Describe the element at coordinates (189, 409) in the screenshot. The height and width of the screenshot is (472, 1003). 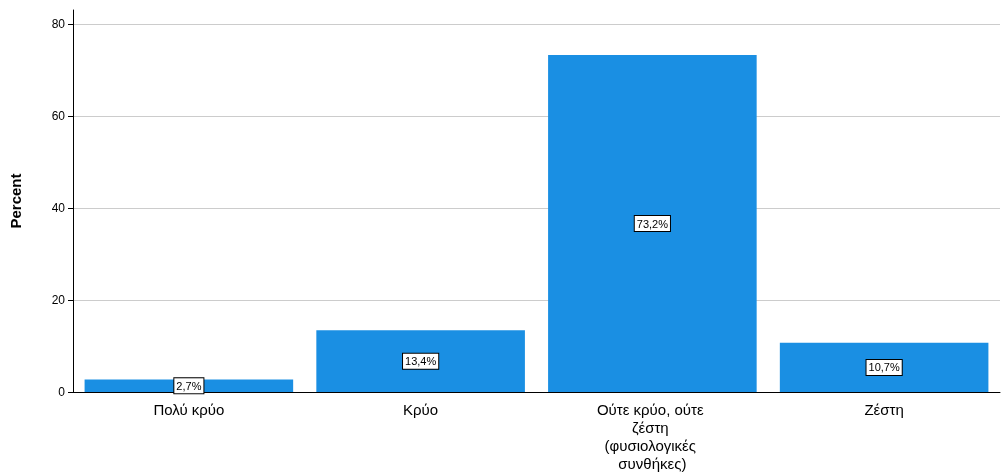
I see `x-tick-label: Πολύ κρύο` at that location.